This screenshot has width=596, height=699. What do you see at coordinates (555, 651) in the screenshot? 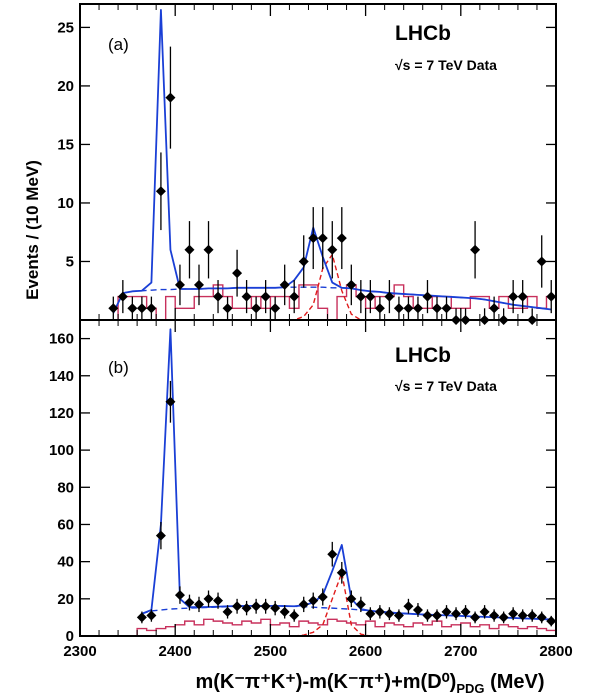
I see `x-tick-label: 2800` at bounding box center [555, 651].